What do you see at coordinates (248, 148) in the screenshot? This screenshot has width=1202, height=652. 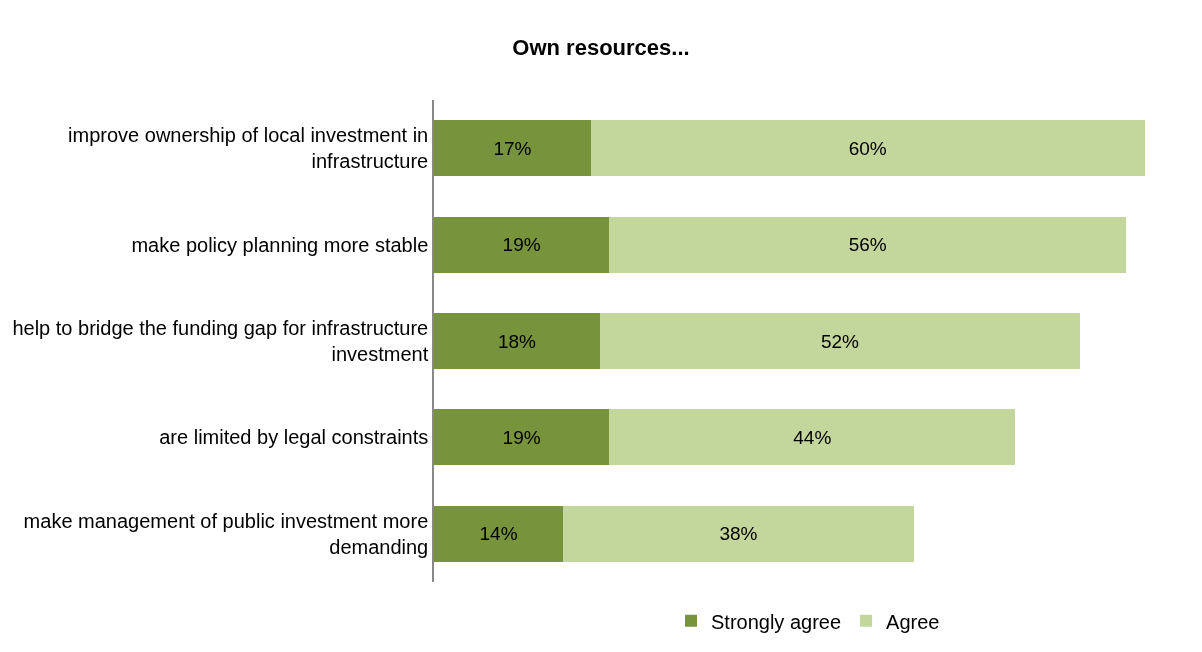 I see `y-tick-label: improve ownership of local investment in infrastructure` at bounding box center [248, 148].